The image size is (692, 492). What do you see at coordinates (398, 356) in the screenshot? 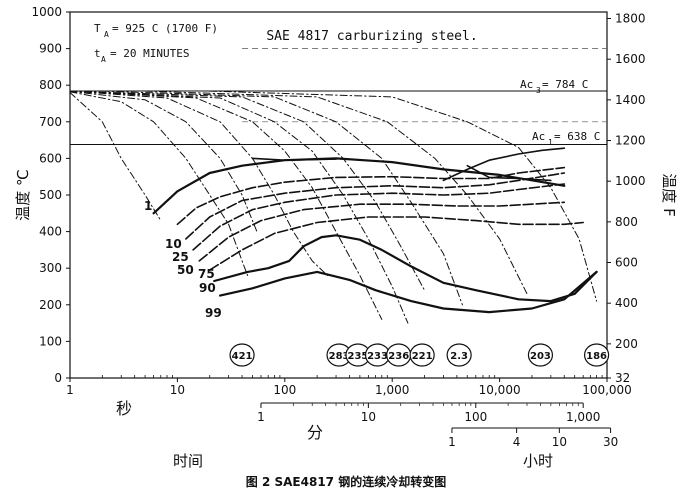
I see `hardness-value: 236` at bounding box center [398, 356].